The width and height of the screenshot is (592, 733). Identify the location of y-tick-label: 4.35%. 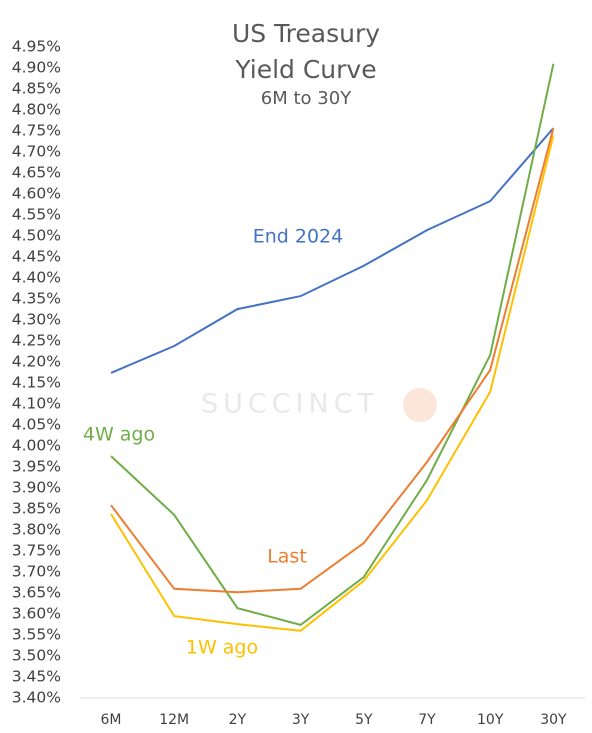
(36, 299).